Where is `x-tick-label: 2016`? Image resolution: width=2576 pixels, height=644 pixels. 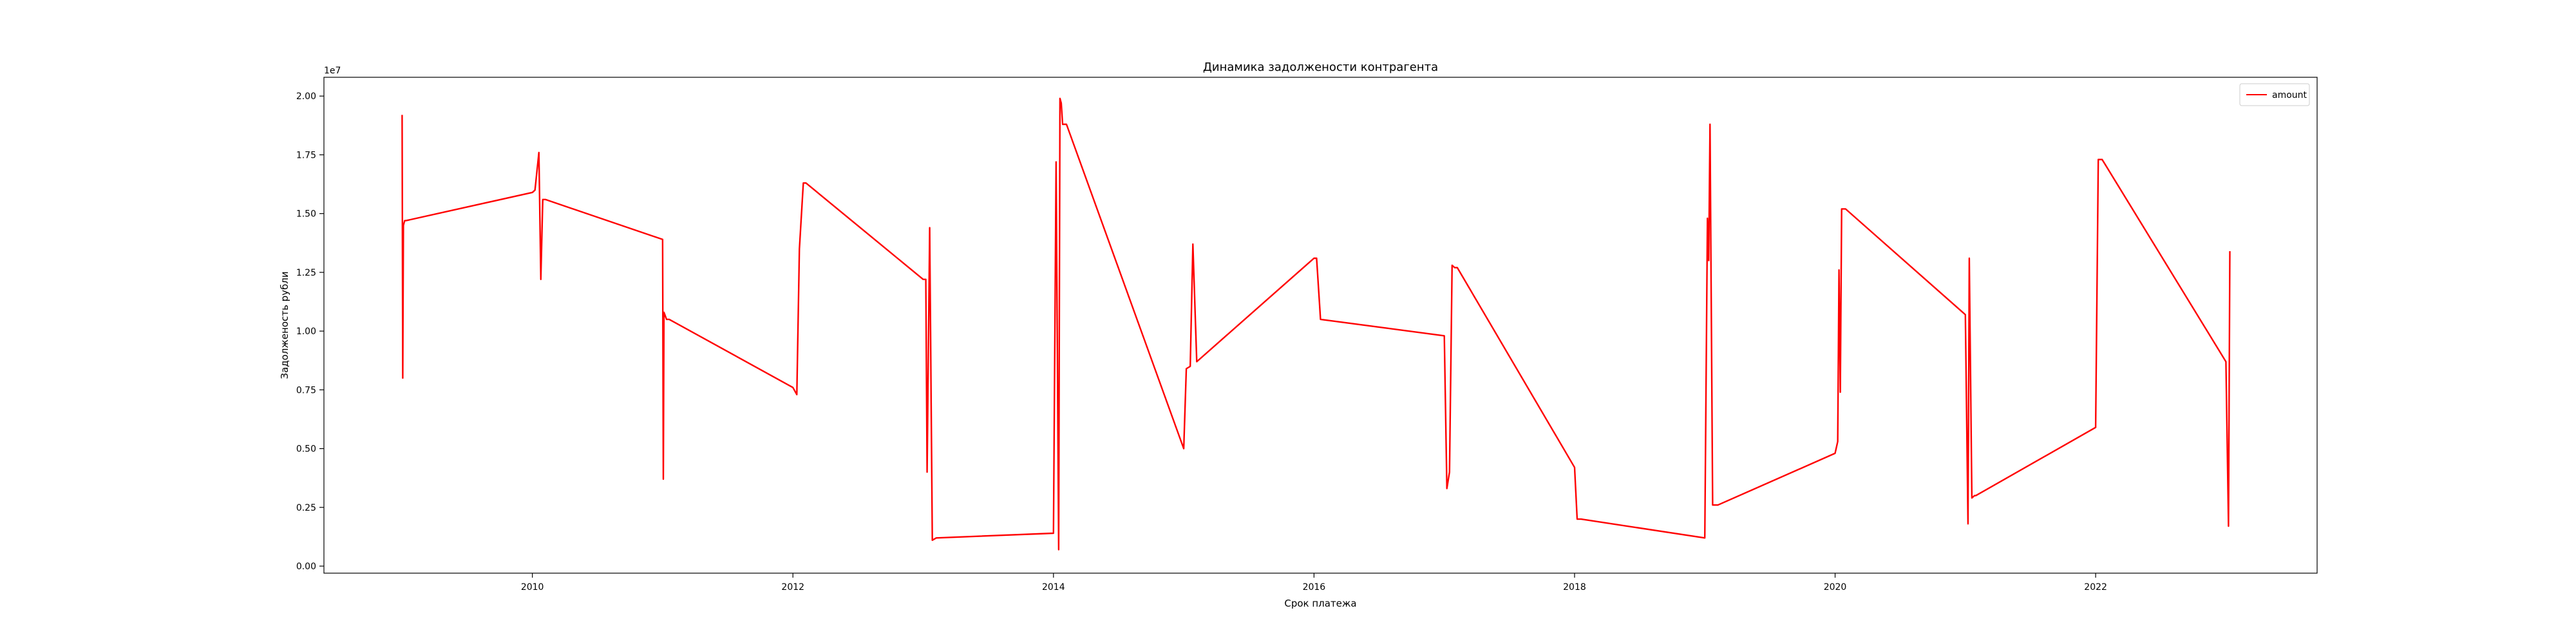
x-tick-label: 2016 is located at coordinates (1315, 587).